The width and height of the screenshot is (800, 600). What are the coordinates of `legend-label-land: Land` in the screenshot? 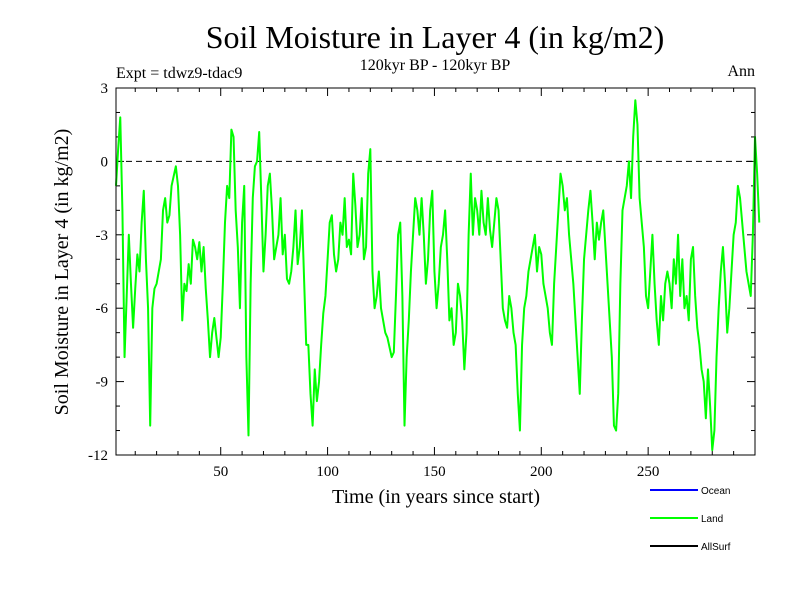 It's located at (712, 519).